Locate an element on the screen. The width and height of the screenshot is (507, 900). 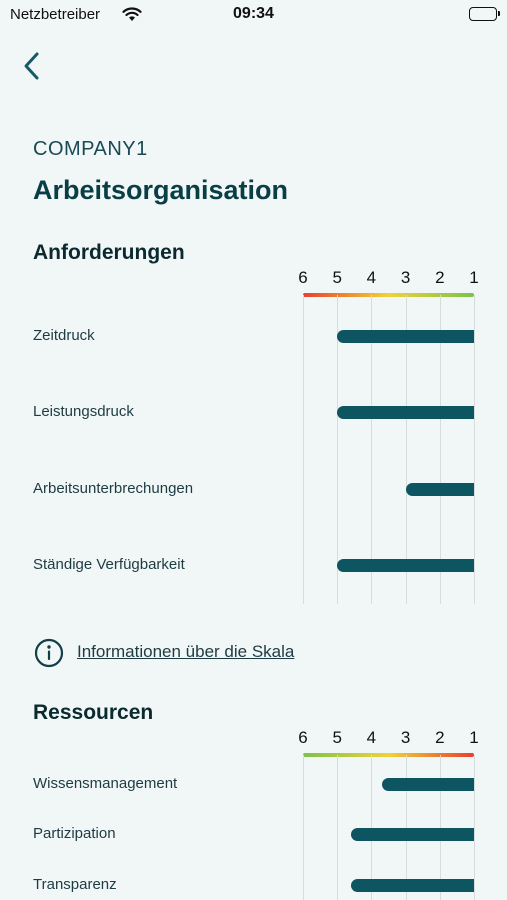
wifi-icon is located at coordinates (132, 17).